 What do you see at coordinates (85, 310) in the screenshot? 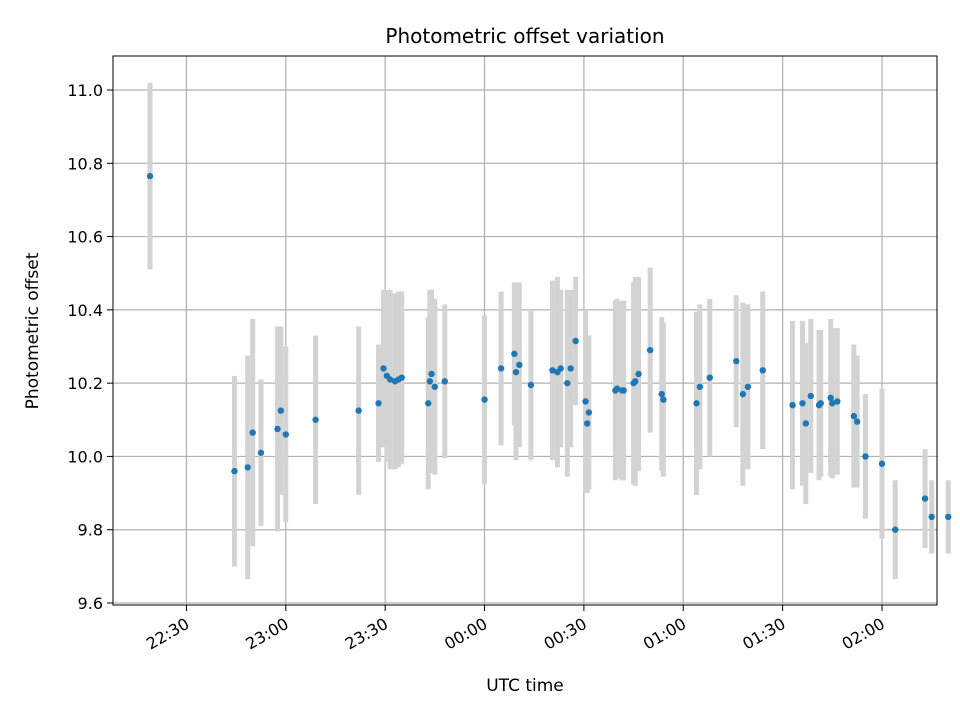
I see `y-tick-label: 10.4` at bounding box center [85, 310].